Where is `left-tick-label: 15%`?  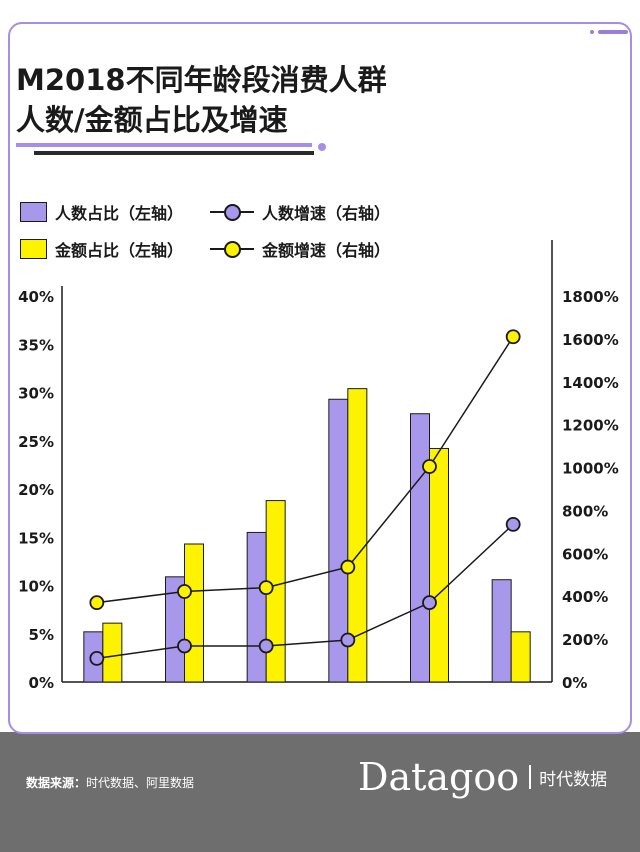 left-tick-label: 15% is located at coordinates (36, 538).